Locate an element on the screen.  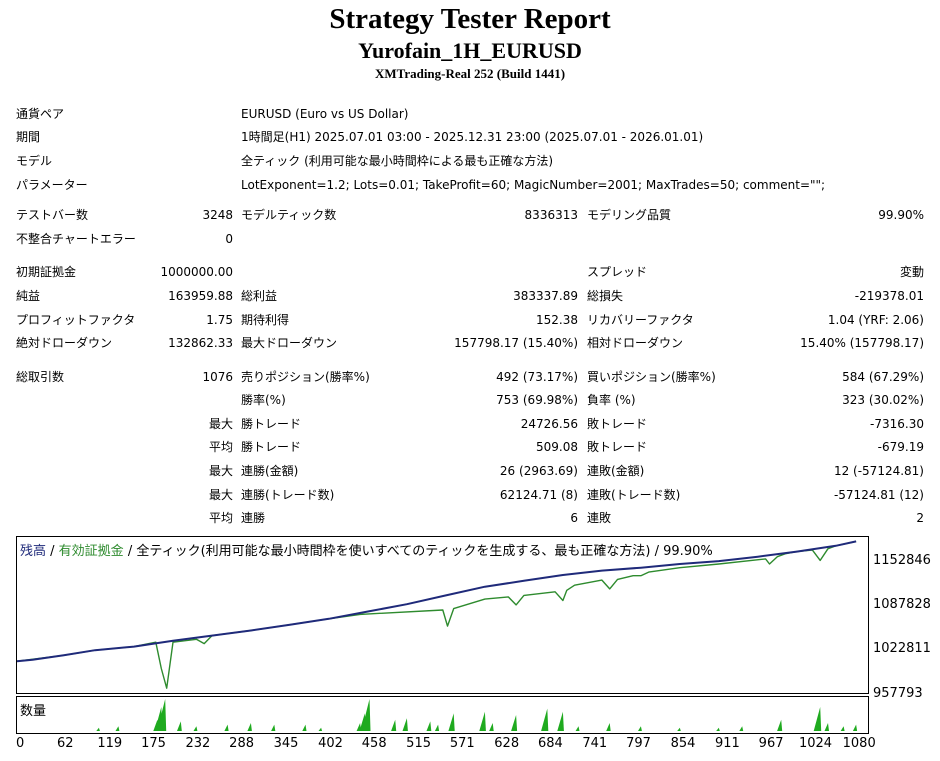
report-subtitle: Yurofain_1H_EURUSD is located at coordinates (470, 50).